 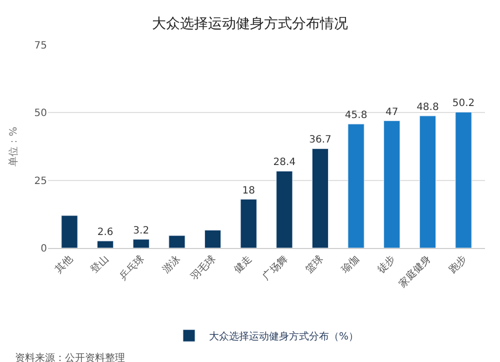 What do you see at coordinates (356, 116) in the screenshot?
I see `data-label: 45.8` at bounding box center [356, 116].